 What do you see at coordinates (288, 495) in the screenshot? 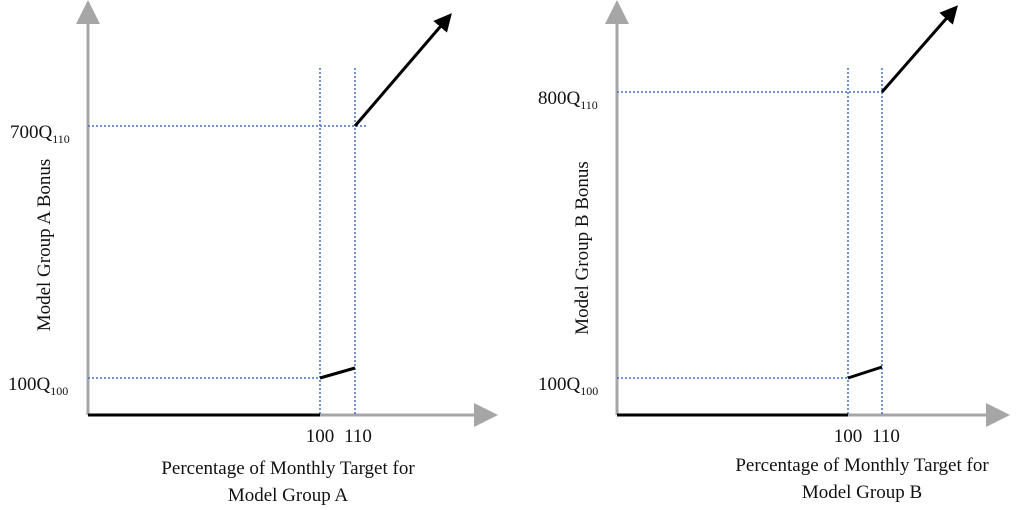
I see `x-axis-title: Model Group A` at bounding box center [288, 495].